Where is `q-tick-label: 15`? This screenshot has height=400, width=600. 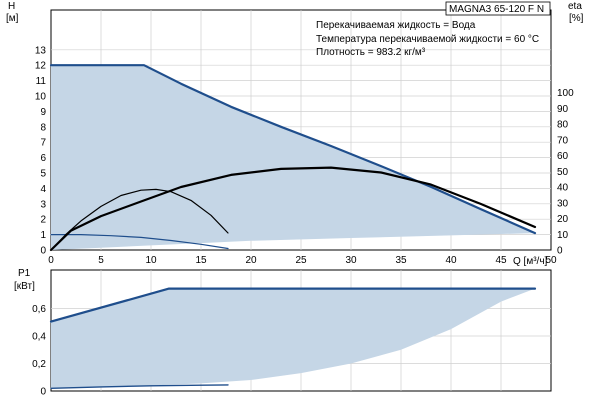
q-tick-label: 15 is located at coordinates (201, 260).